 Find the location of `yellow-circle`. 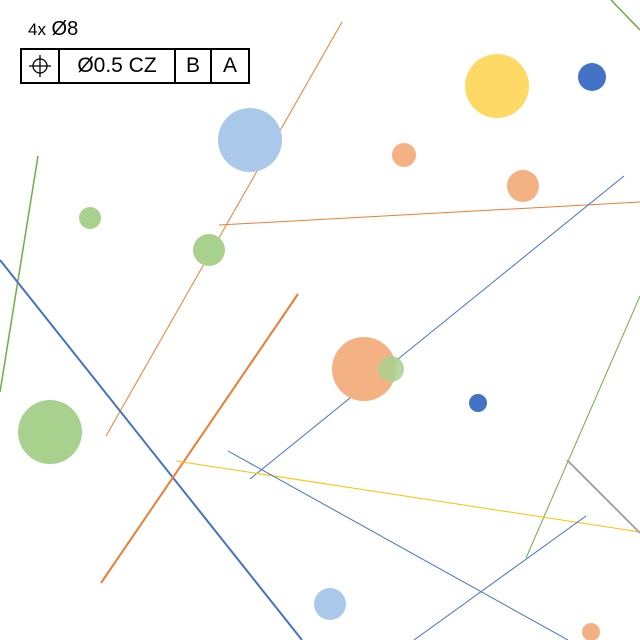

yellow-circle is located at coordinates (497, 86).